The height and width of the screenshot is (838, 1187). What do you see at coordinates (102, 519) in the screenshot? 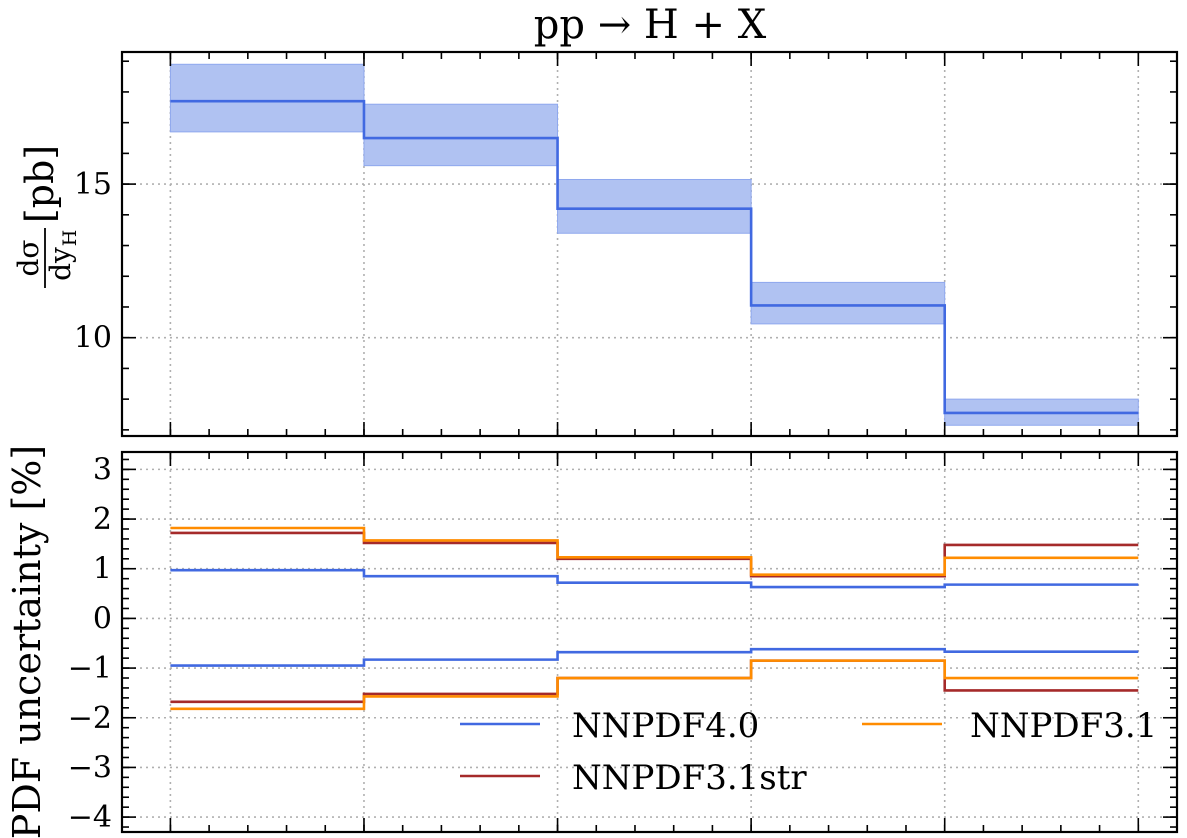
I see `y-tick-label: 2` at bounding box center [102, 519].